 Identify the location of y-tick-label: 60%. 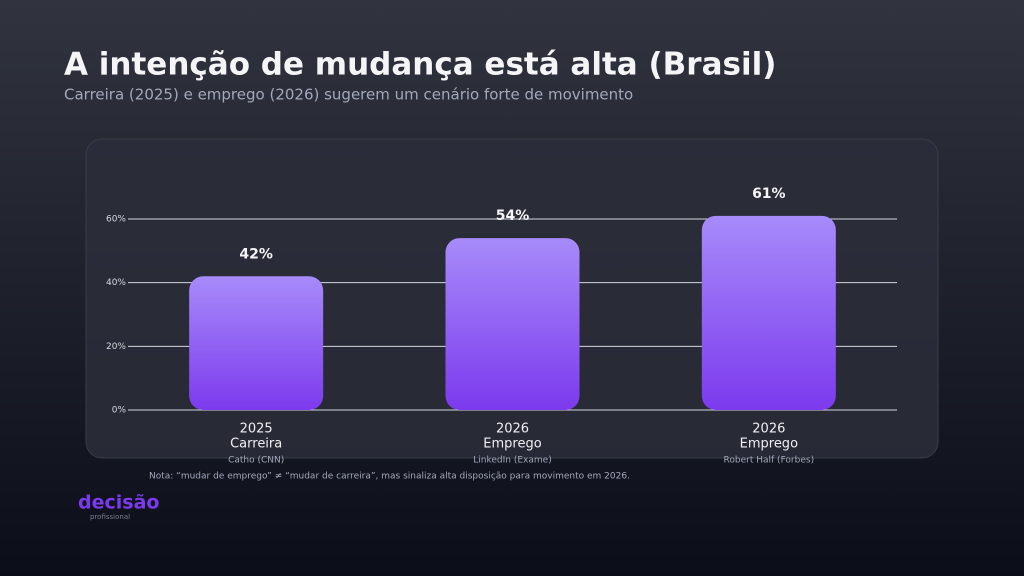
(116, 220).